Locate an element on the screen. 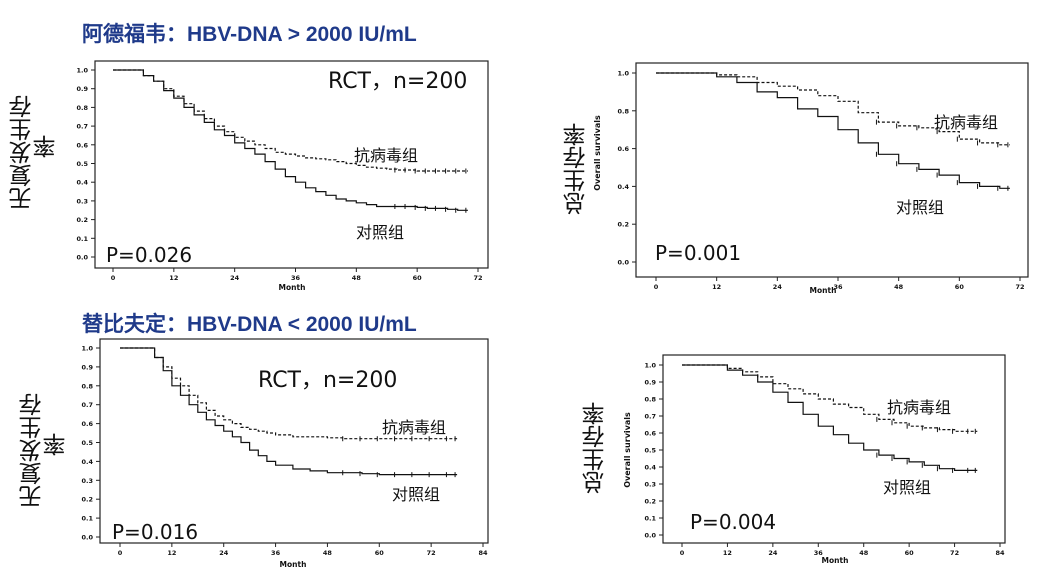  rct-annotation: RCT，n=200 is located at coordinates (397, 81).